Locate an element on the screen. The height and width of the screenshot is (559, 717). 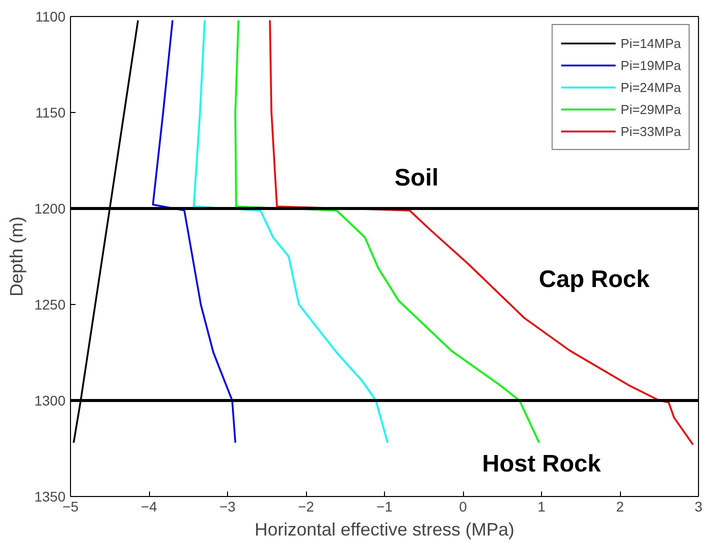
legend-label: Pi=29MPa is located at coordinates (650, 109).